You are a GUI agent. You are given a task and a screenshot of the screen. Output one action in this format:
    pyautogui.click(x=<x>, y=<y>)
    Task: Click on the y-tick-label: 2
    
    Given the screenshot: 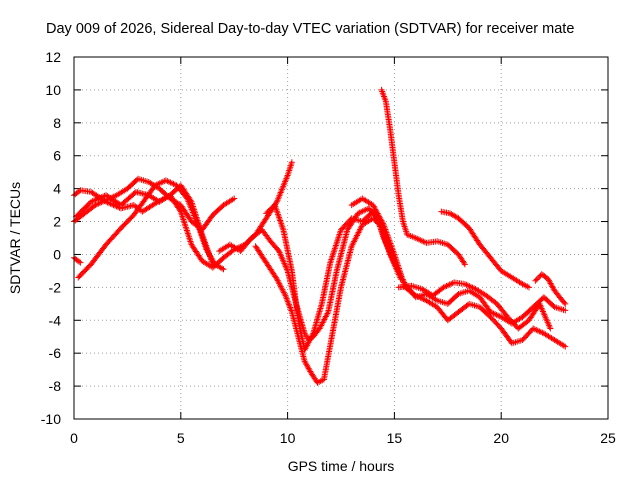 What is the action you would take?
    pyautogui.click(x=57, y=222)
    